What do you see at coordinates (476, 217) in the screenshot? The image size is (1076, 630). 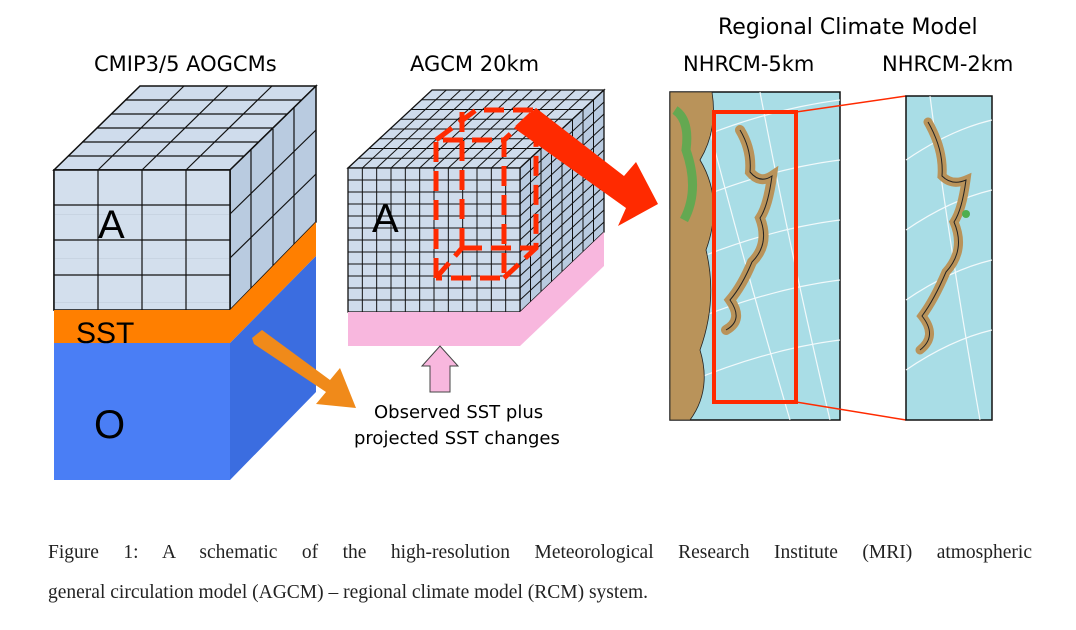 I see `agcm-cube: A` at bounding box center [476, 217].